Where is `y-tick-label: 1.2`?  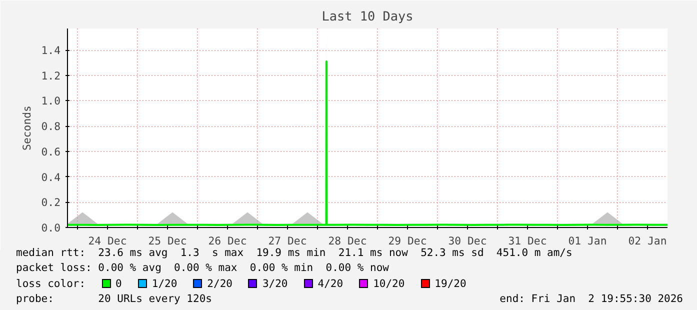 y-tick-label: 1.2 is located at coordinates (51, 75).